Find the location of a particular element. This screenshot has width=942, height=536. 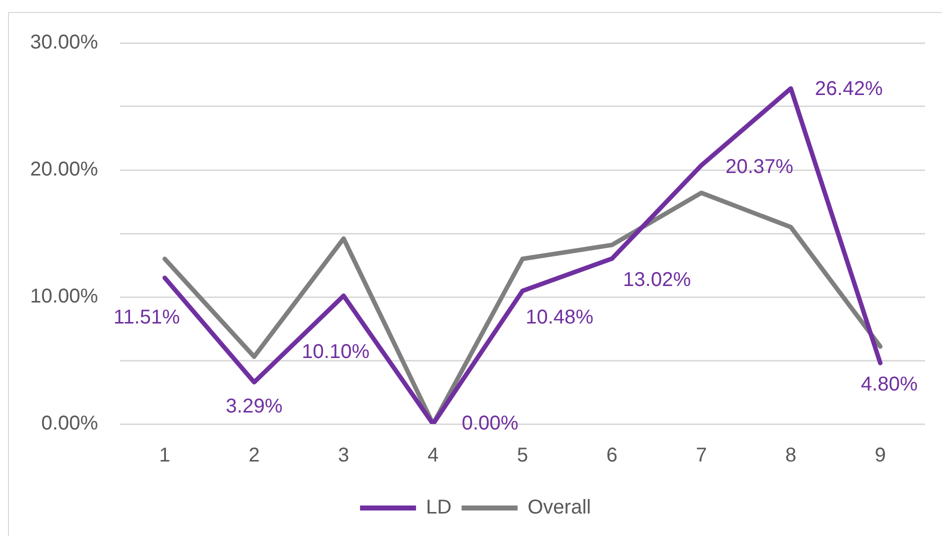

data-label: 3.29% is located at coordinates (254, 407).